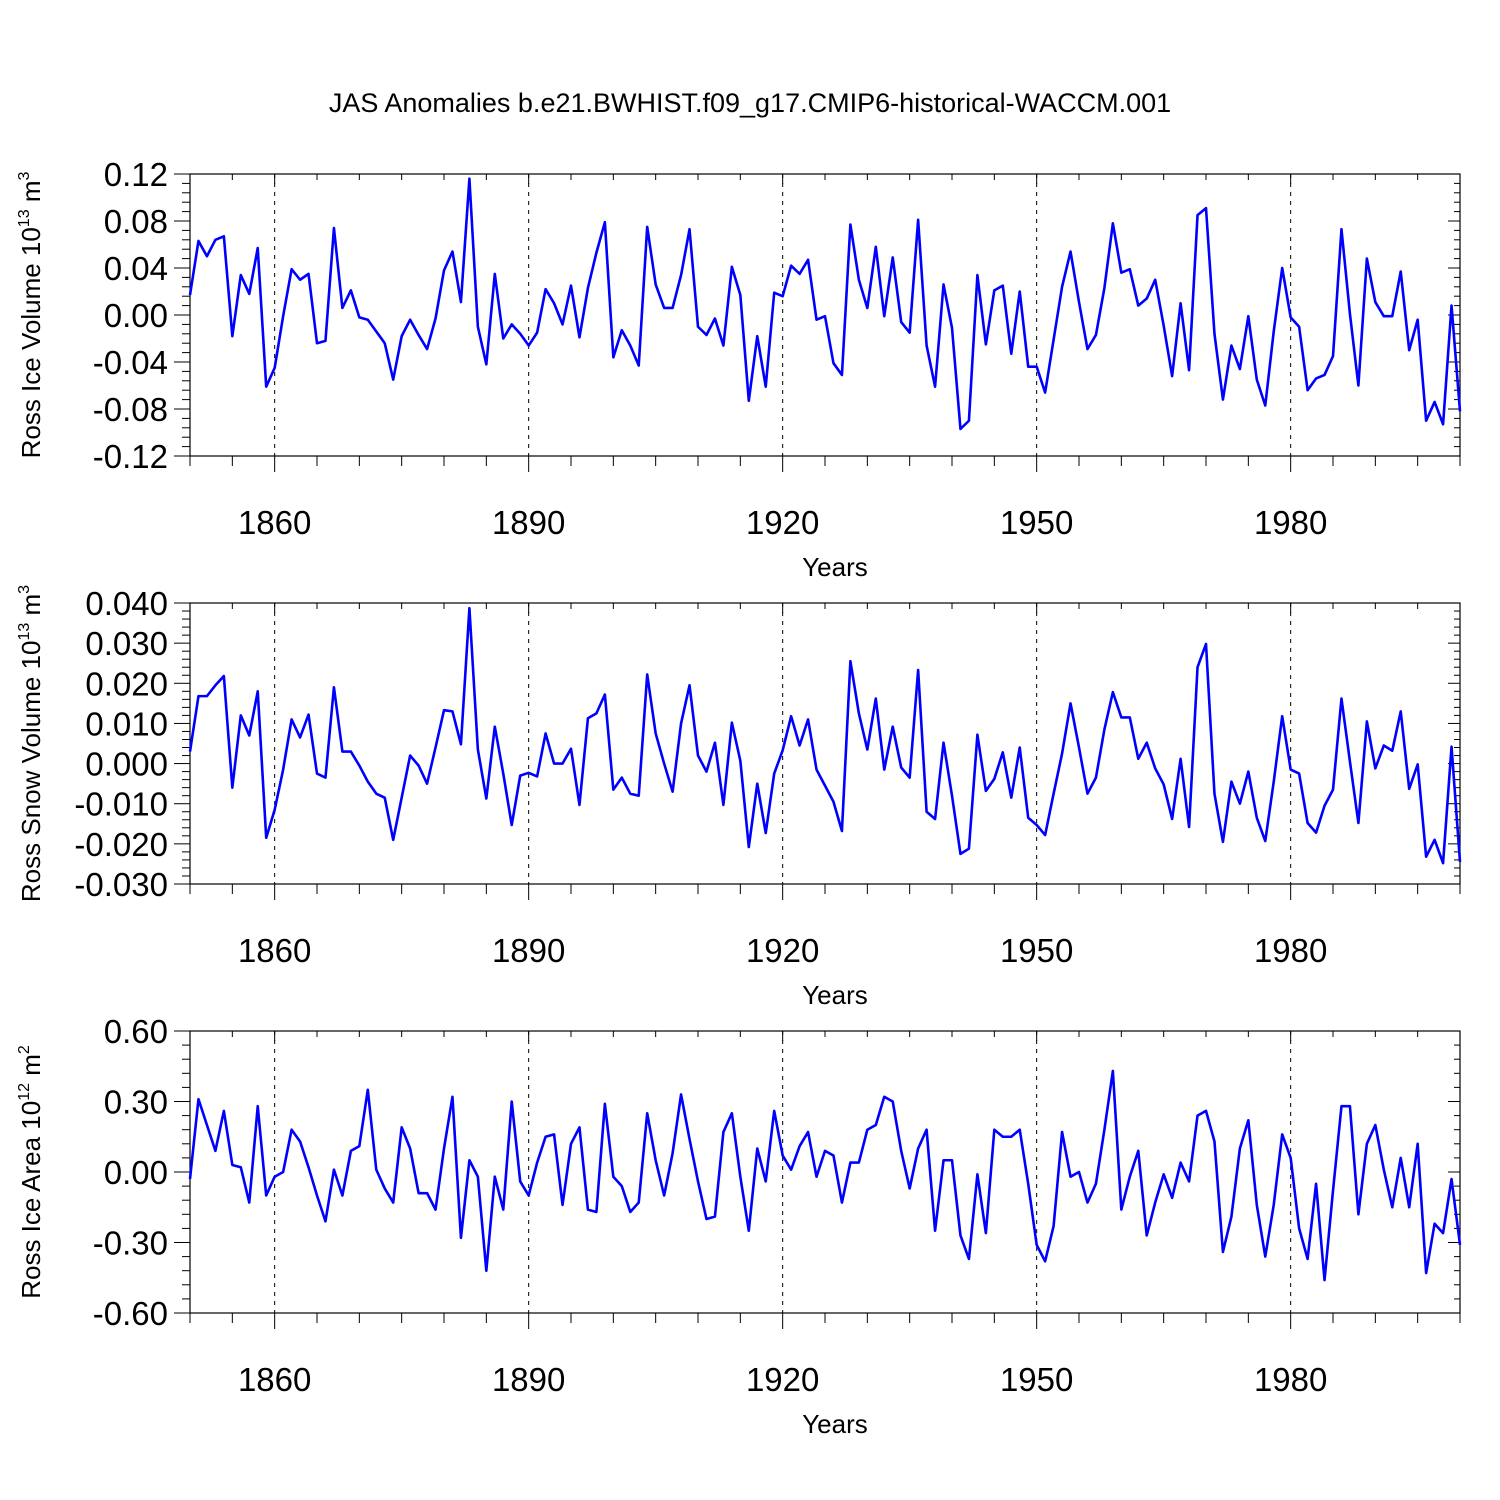 This screenshot has width=1500, height=1500. Describe the element at coordinates (274, 950) in the screenshot. I see `ross-snow-volume-xtick-label: 1860` at that location.